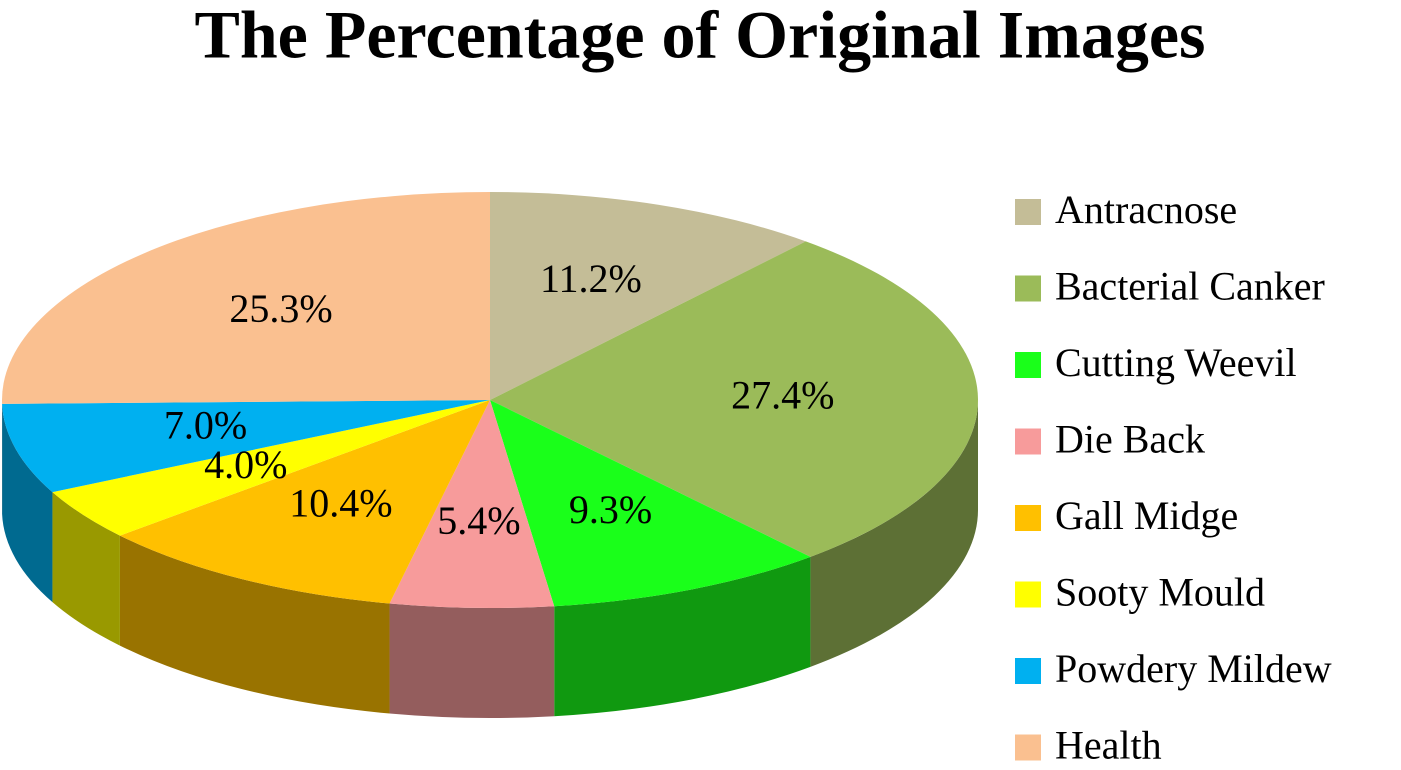  What do you see at coordinates (591, 278) in the screenshot?
I see `data-label: 11.2%` at bounding box center [591, 278].